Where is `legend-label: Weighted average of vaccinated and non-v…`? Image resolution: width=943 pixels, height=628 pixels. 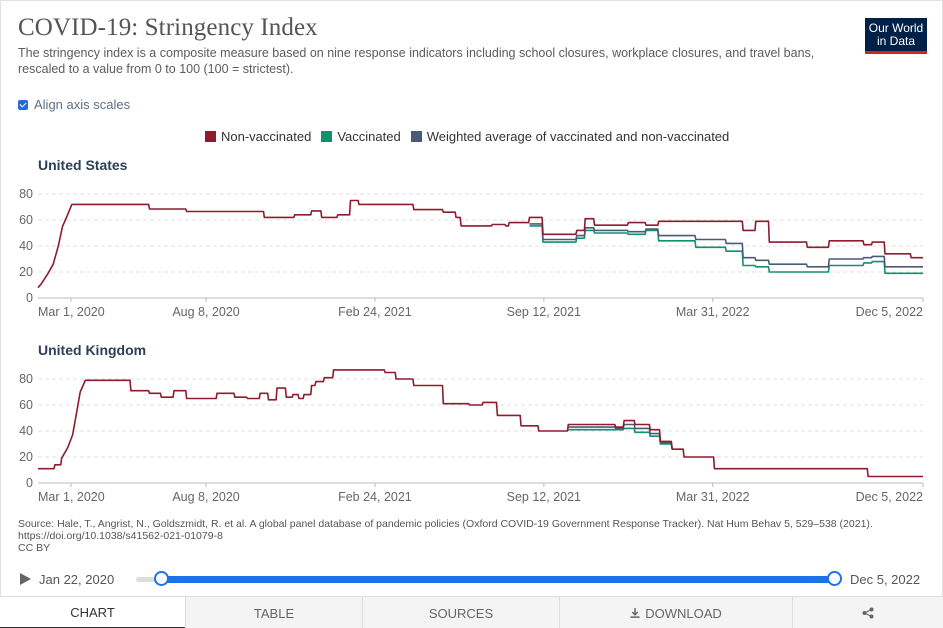
legend-label: Weighted average of vaccinated and non-v… is located at coordinates (578, 136).